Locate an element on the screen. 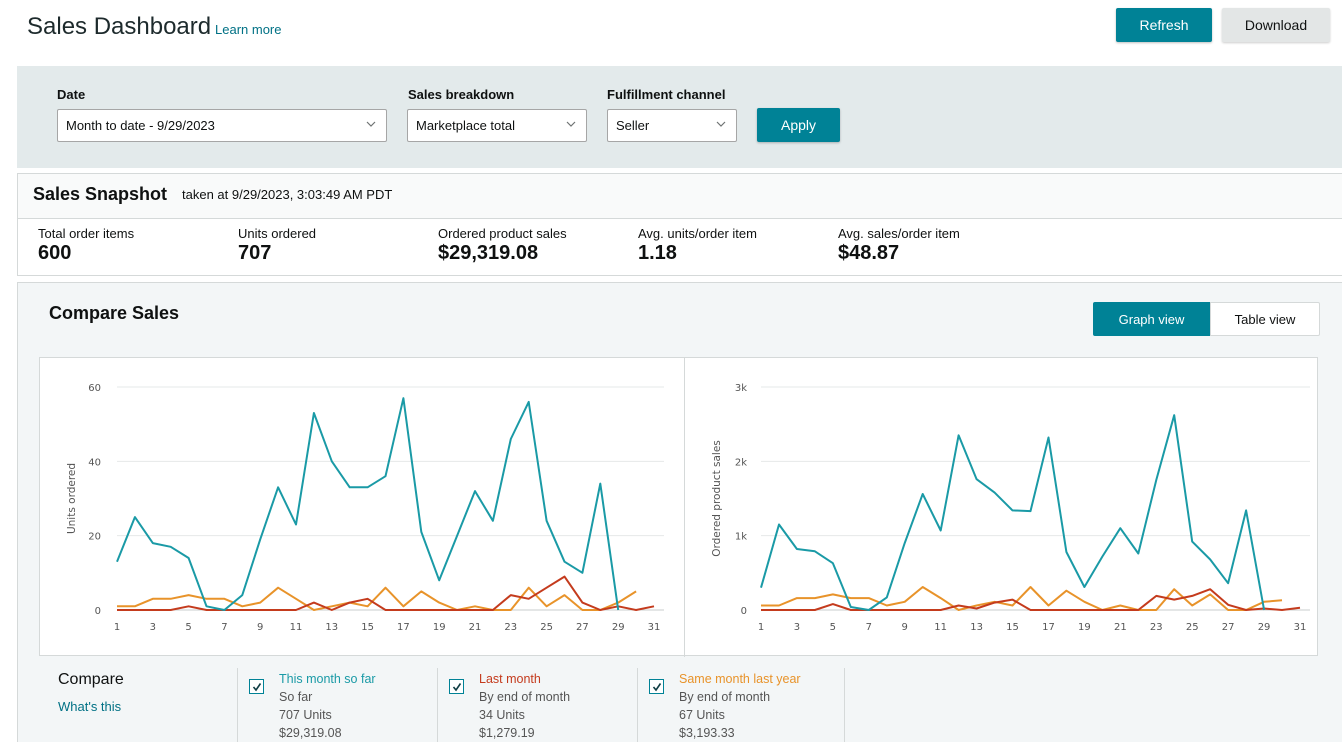  legend-series-sales: $29,319.08 is located at coordinates (310, 733).